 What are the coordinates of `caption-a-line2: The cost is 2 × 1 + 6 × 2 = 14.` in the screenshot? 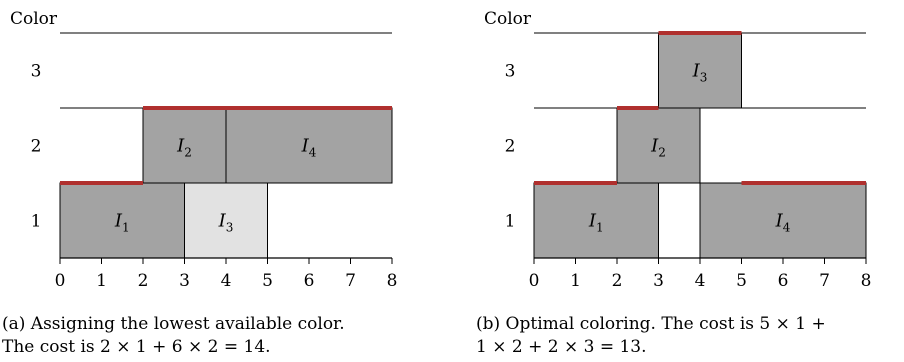 It's located at (136, 347).